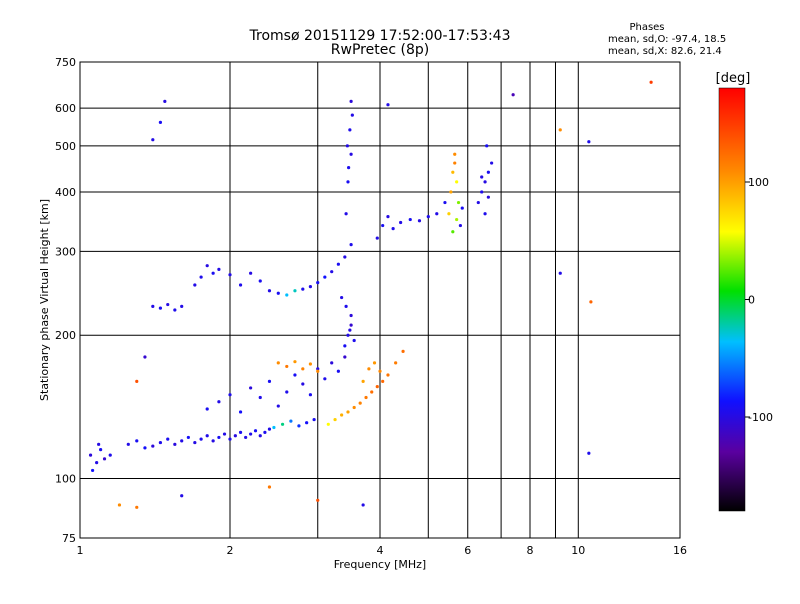 This screenshot has width=800, height=604. What do you see at coordinates (733, 78) in the screenshot?
I see `colorbar-label: [deg]` at bounding box center [733, 78].